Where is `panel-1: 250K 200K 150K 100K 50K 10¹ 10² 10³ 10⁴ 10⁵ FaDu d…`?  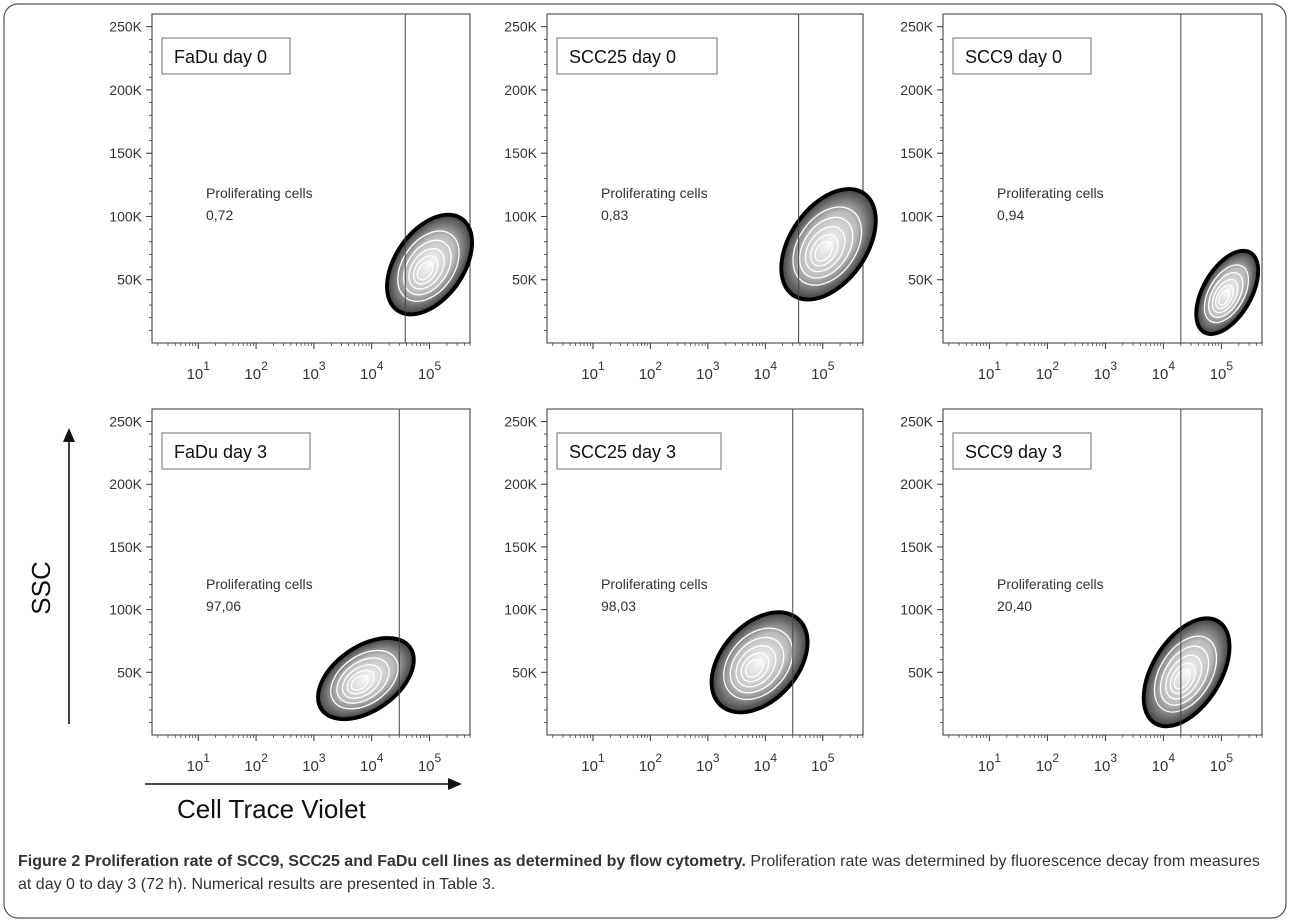
panel-1: 250K 200K 150K 100K 50K 10¹ 10² 10³ 10⁴ 10⁵ FaDu d… is located at coordinates (291, 198).